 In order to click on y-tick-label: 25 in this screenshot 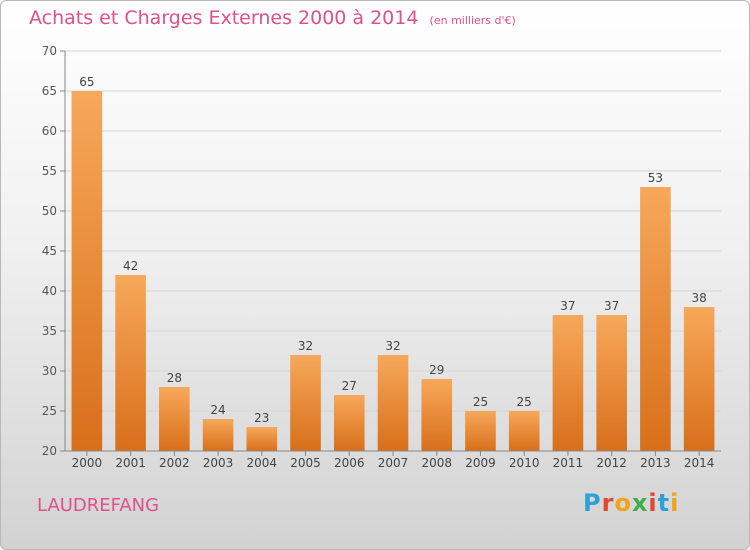, I will do `click(49, 411)`.